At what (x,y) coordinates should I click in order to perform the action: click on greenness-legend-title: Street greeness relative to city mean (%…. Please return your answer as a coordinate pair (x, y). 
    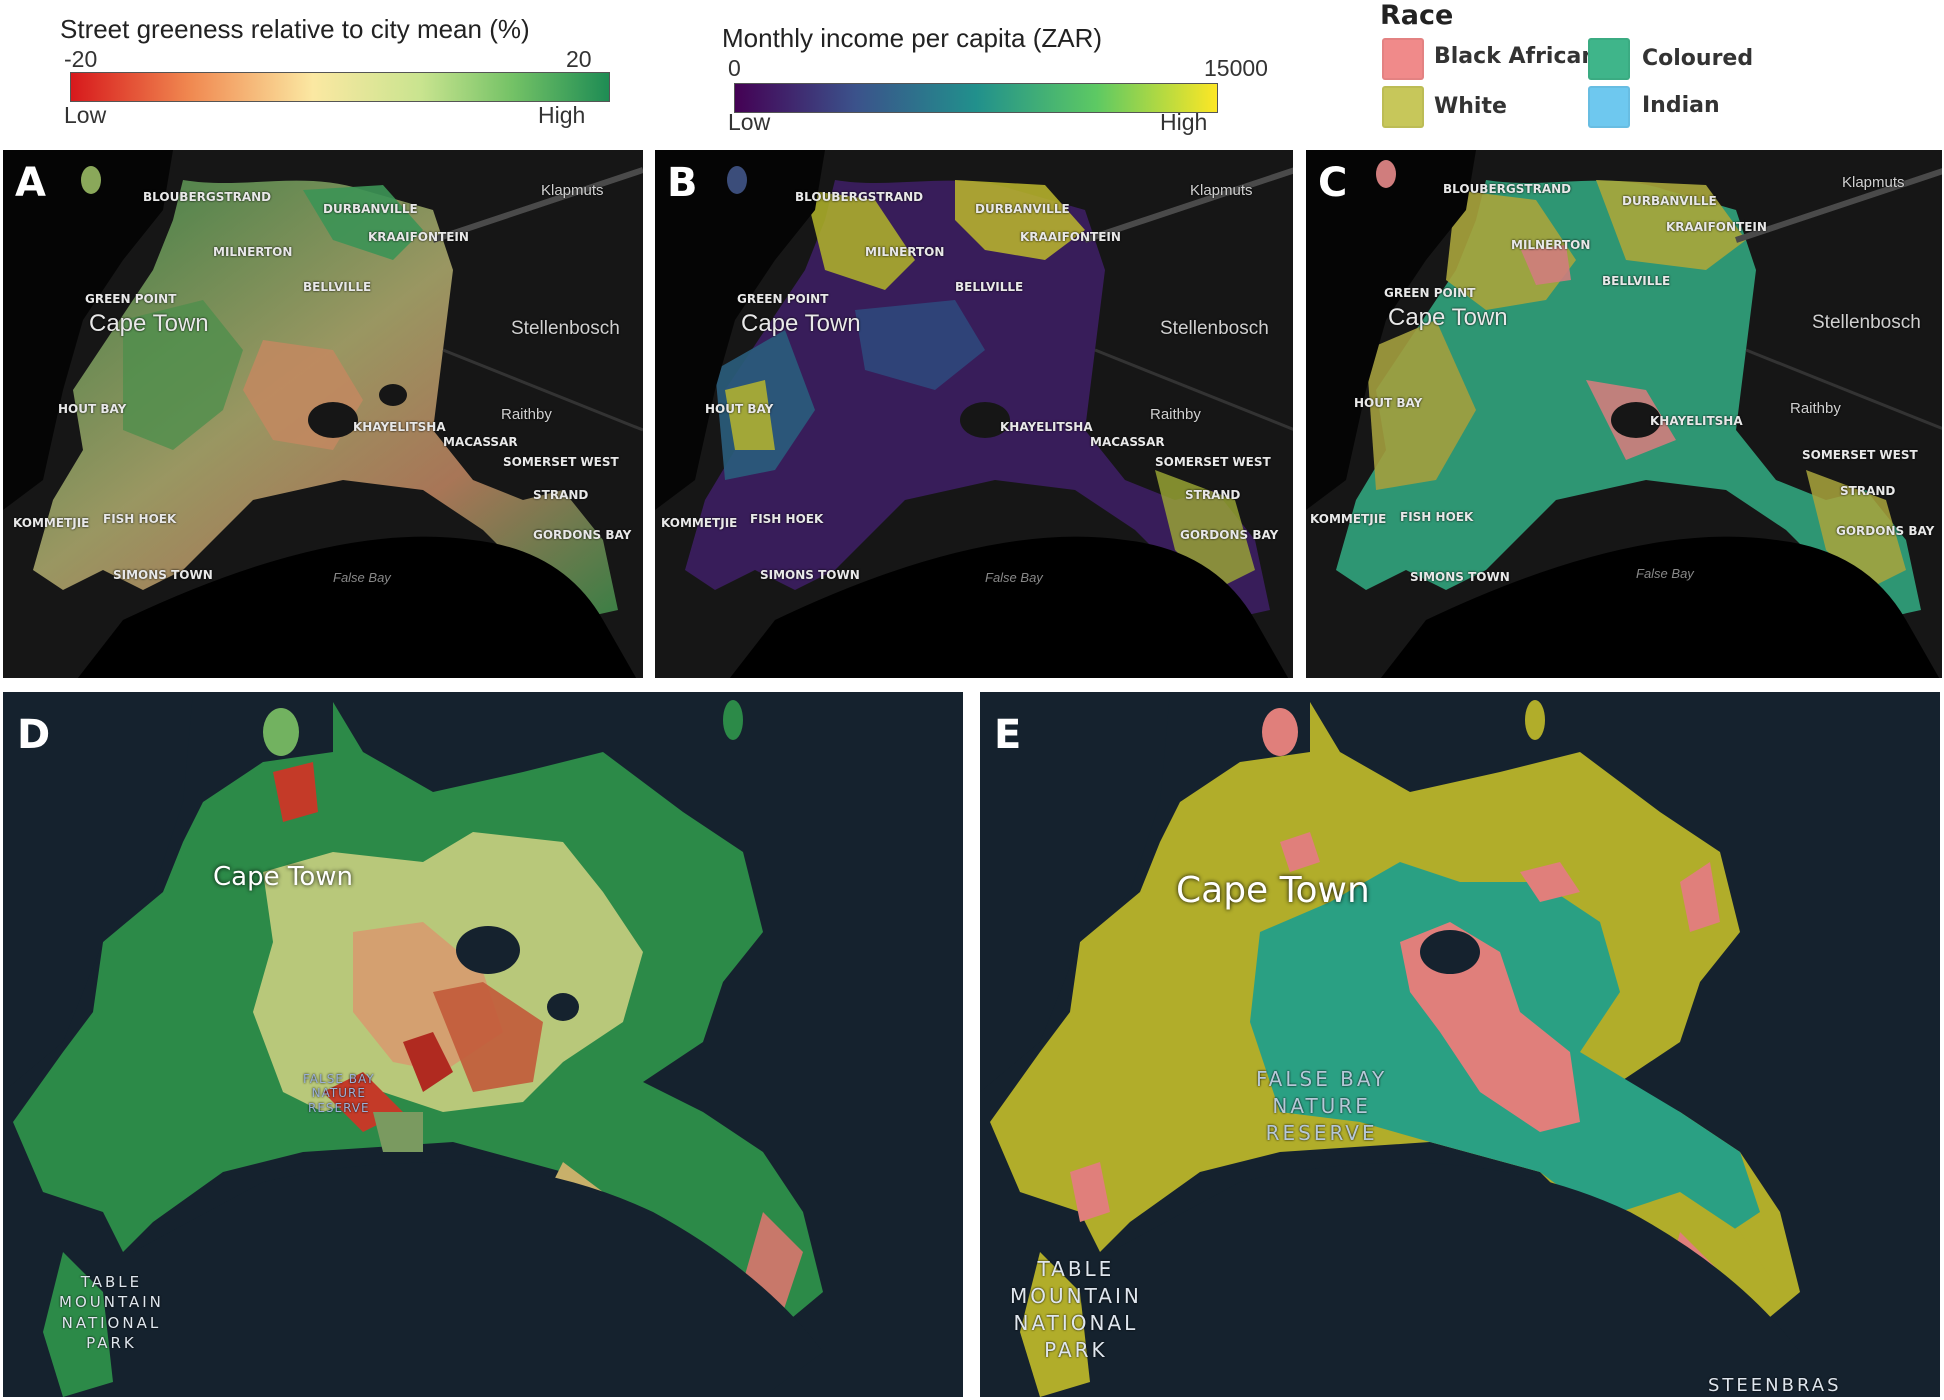
    Looking at the image, I should click on (295, 29).